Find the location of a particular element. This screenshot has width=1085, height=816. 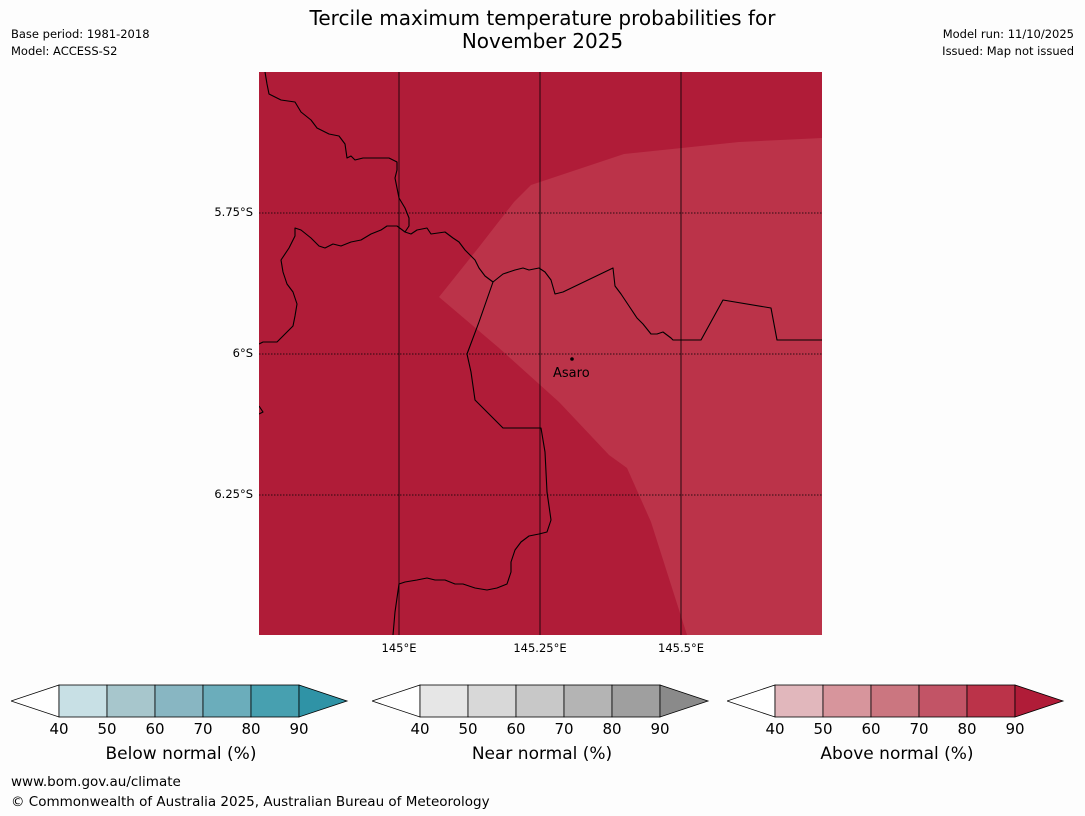

place-label: Asaro is located at coordinates (571, 373).